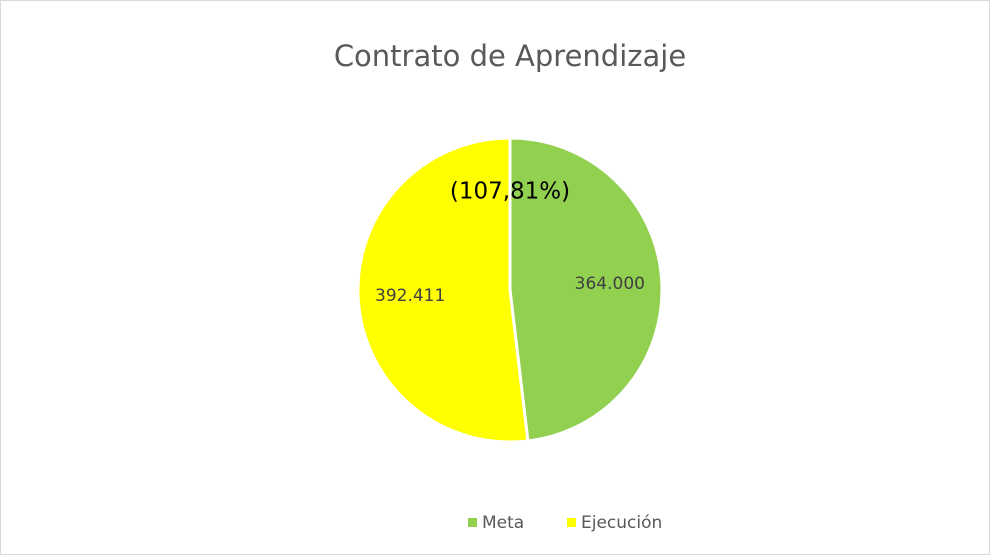  I want to click on annotation: (107,81%), so click(510, 192).